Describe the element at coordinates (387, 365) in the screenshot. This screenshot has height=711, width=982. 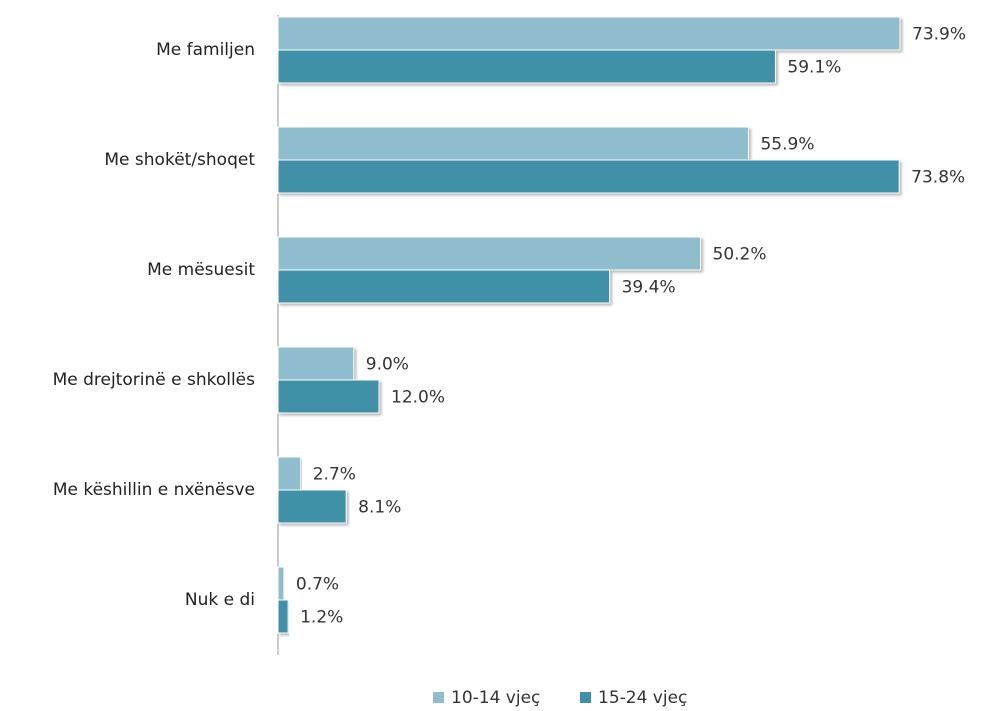
I see `value-label: 9.0%` at that location.